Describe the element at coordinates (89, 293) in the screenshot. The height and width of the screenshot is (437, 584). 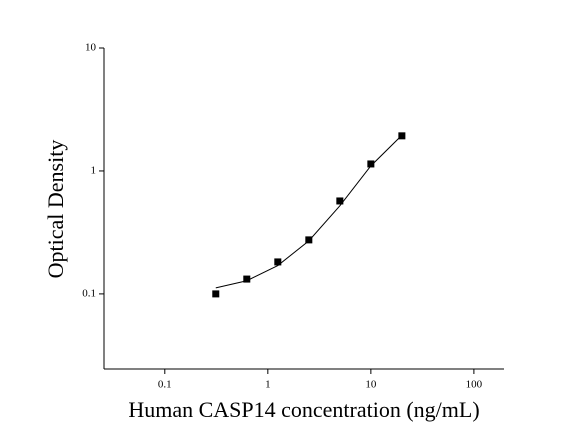
I see `y-tick-label: 0.1` at that location.